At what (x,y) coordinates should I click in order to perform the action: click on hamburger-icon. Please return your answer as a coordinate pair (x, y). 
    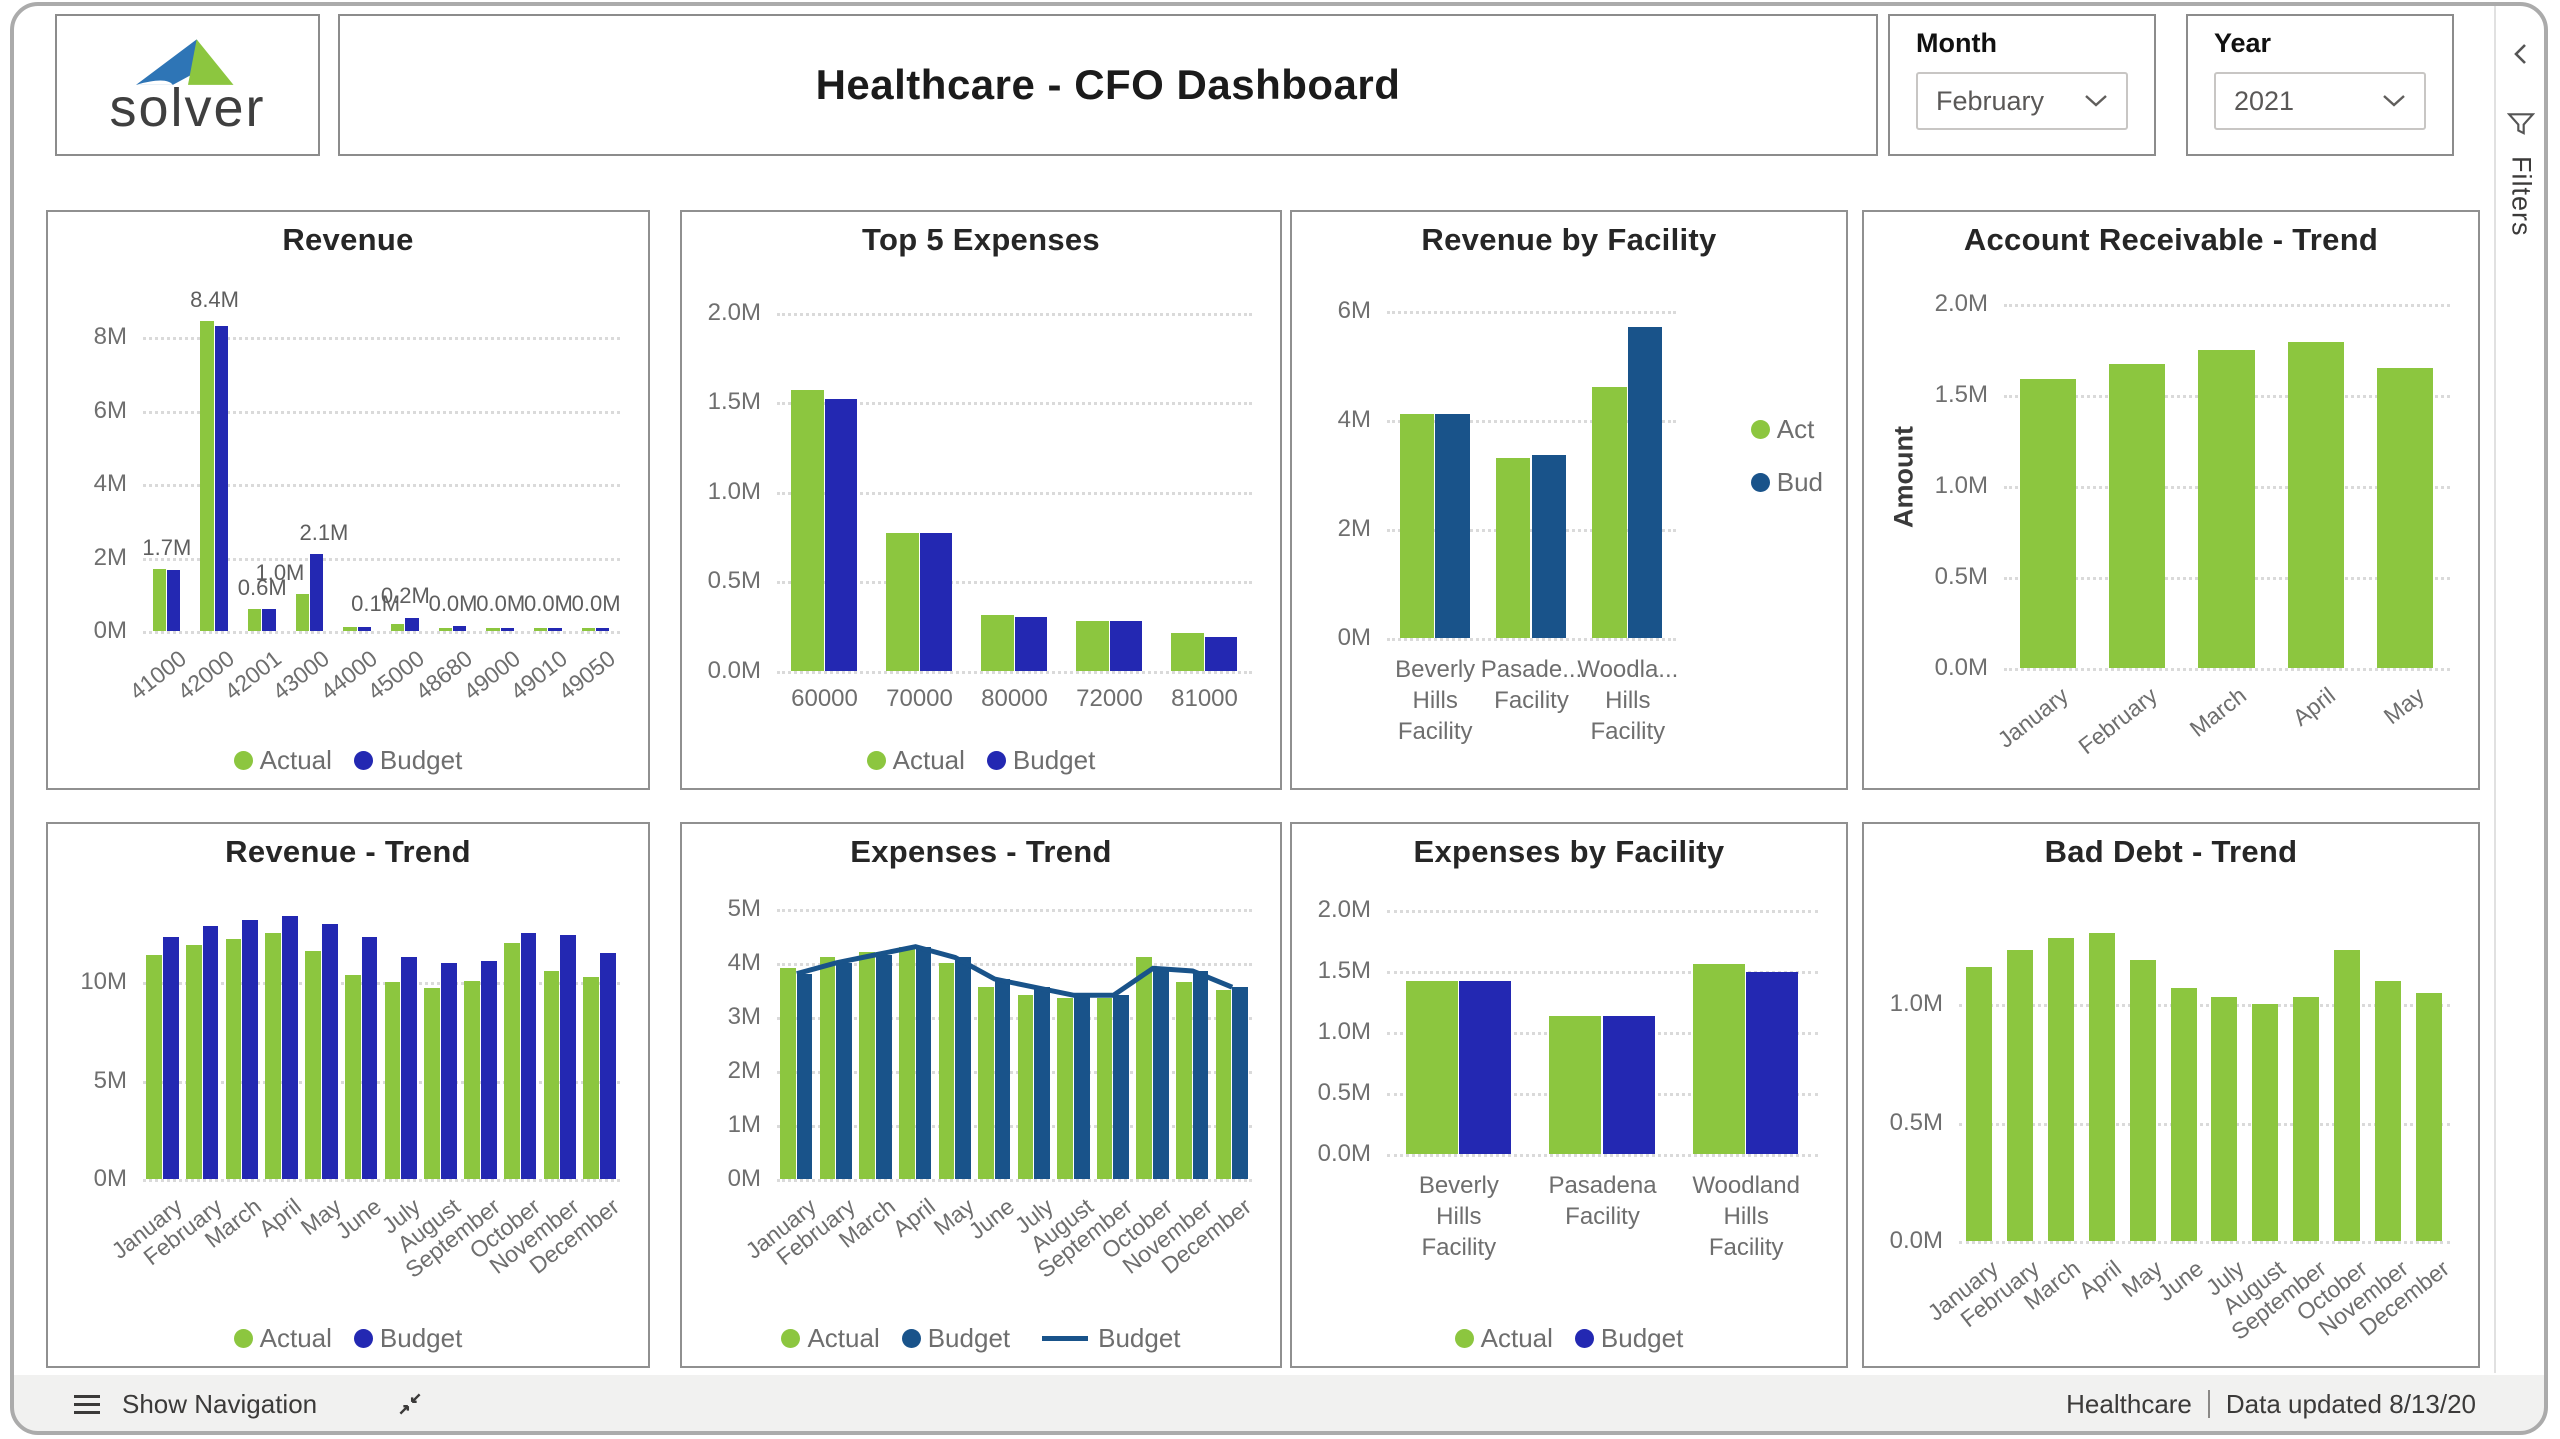
    Looking at the image, I should click on (87, 1404).